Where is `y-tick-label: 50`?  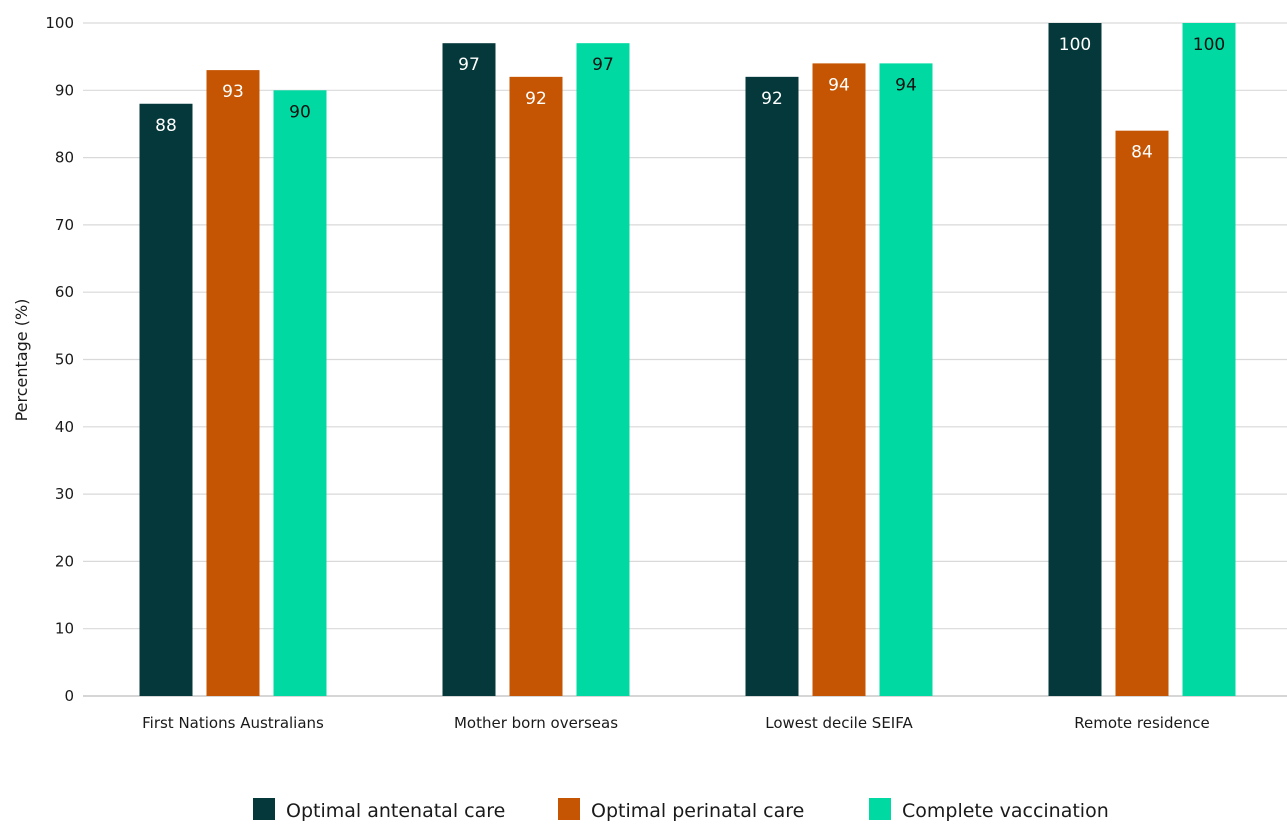
y-tick-label: 50 is located at coordinates (64, 360).